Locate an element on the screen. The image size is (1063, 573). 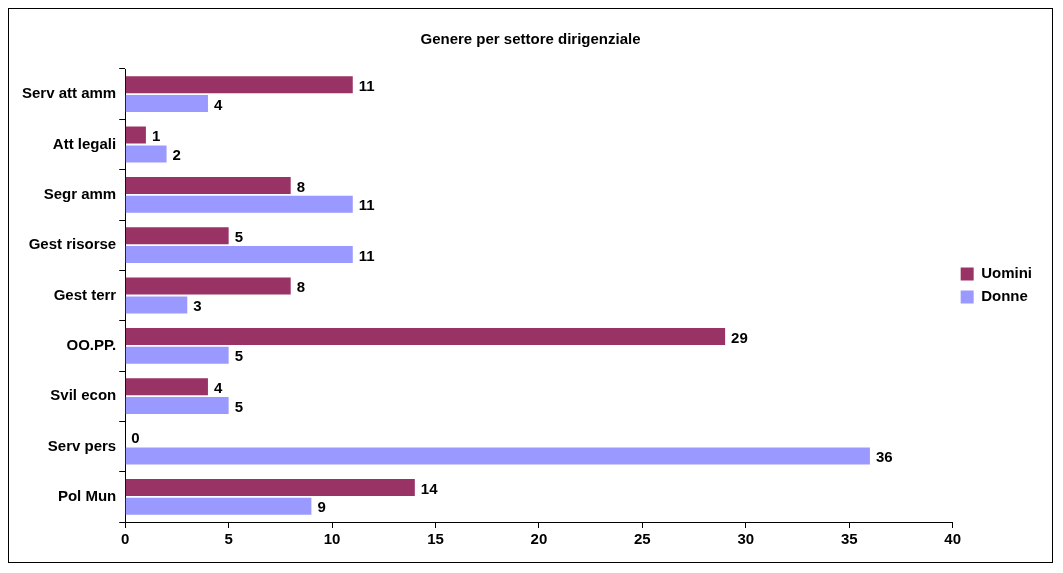
x-tick-label: 40 is located at coordinates (953, 539).